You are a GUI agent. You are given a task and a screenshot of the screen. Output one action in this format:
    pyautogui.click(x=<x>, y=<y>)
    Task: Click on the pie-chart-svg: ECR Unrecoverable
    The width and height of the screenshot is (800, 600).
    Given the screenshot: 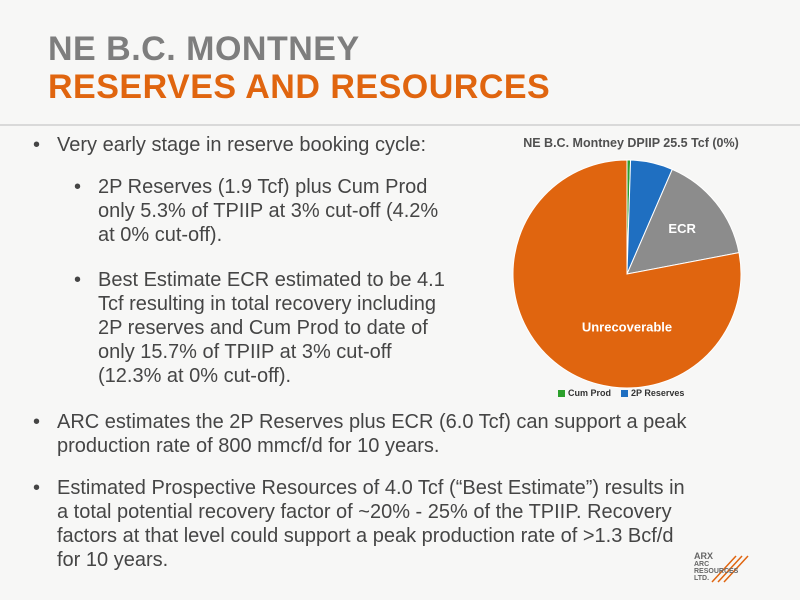 What is the action you would take?
    pyautogui.click(x=627, y=274)
    